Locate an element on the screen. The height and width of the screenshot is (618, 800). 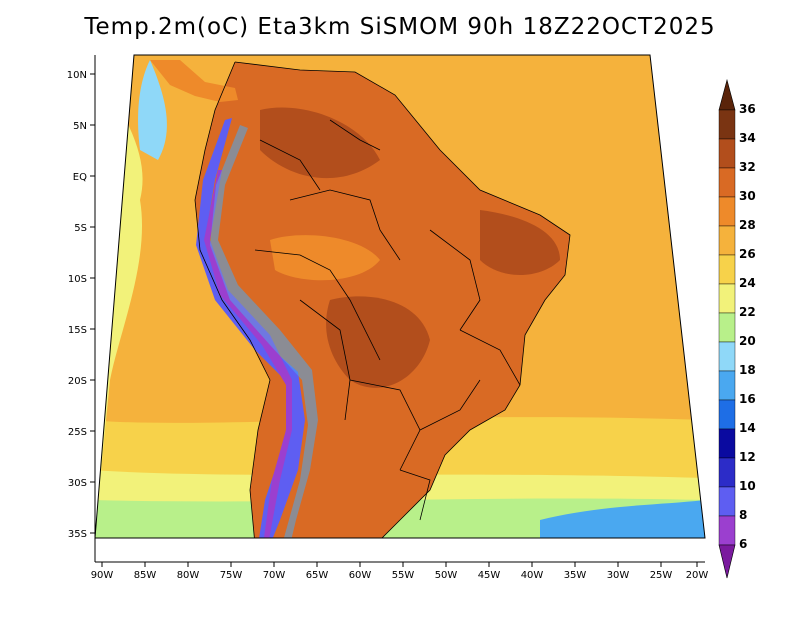
colorbar-label-22: 22 is located at coordinates (747, 312).